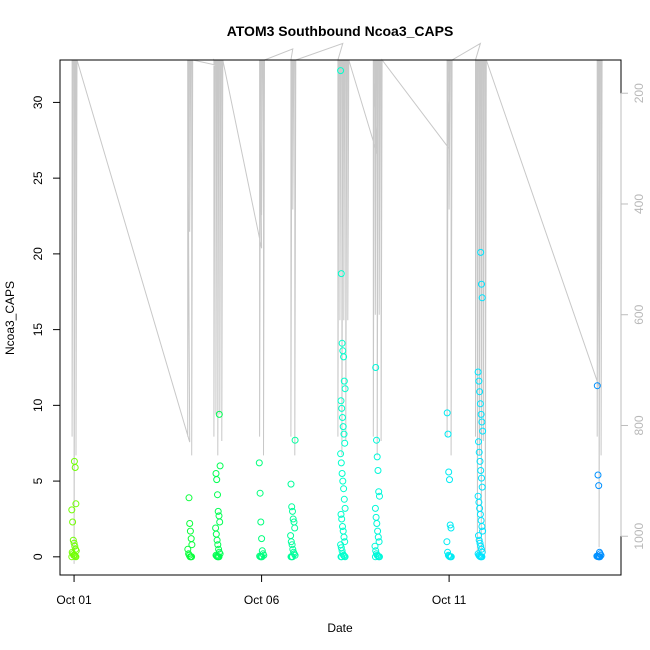  What do you see at coordinates (46, 327) in the screenshot?
I see `y-axis: 0 5 10 15 20 25 30` at bounding box center [46, 327].